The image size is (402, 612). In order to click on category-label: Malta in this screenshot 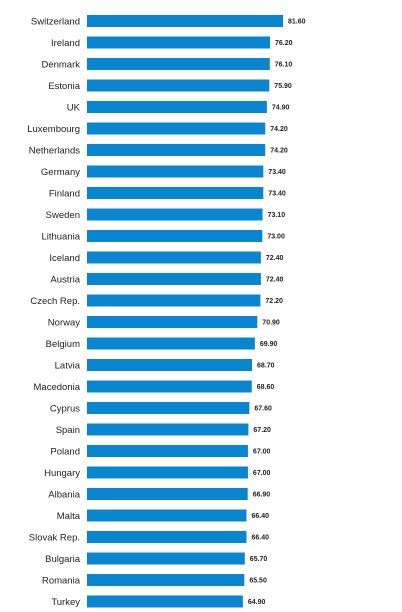, I will do `click(69, 516)`.